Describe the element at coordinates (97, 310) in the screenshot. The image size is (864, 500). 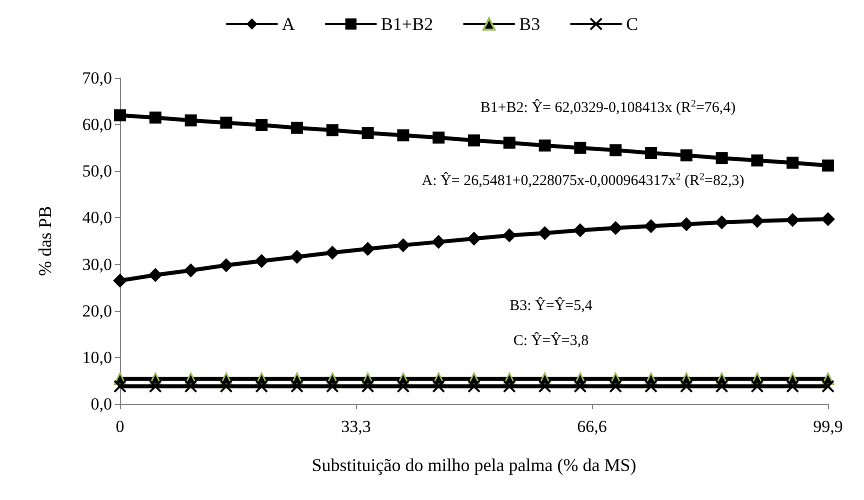
I see `y-tick-label: 20,0` at that location.